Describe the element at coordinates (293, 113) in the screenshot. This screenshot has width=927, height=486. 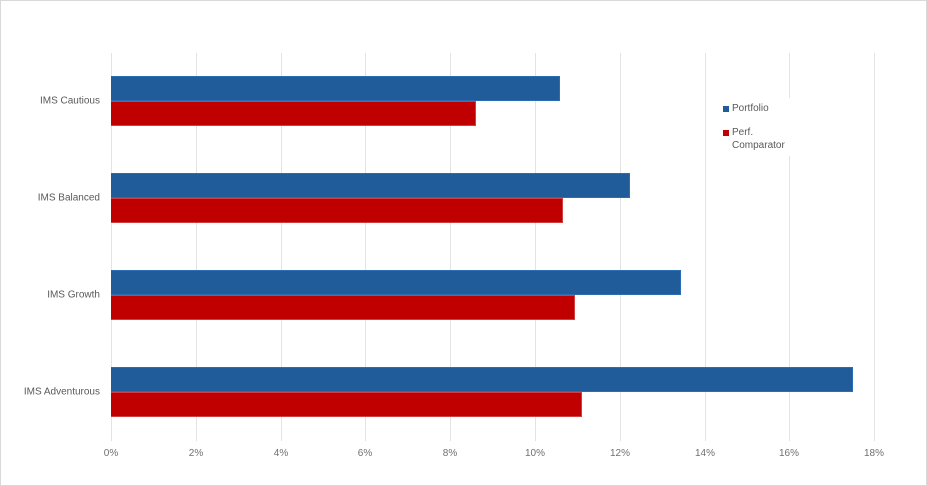
I see `bar-perf-comparator-ims-cautious` at that location.